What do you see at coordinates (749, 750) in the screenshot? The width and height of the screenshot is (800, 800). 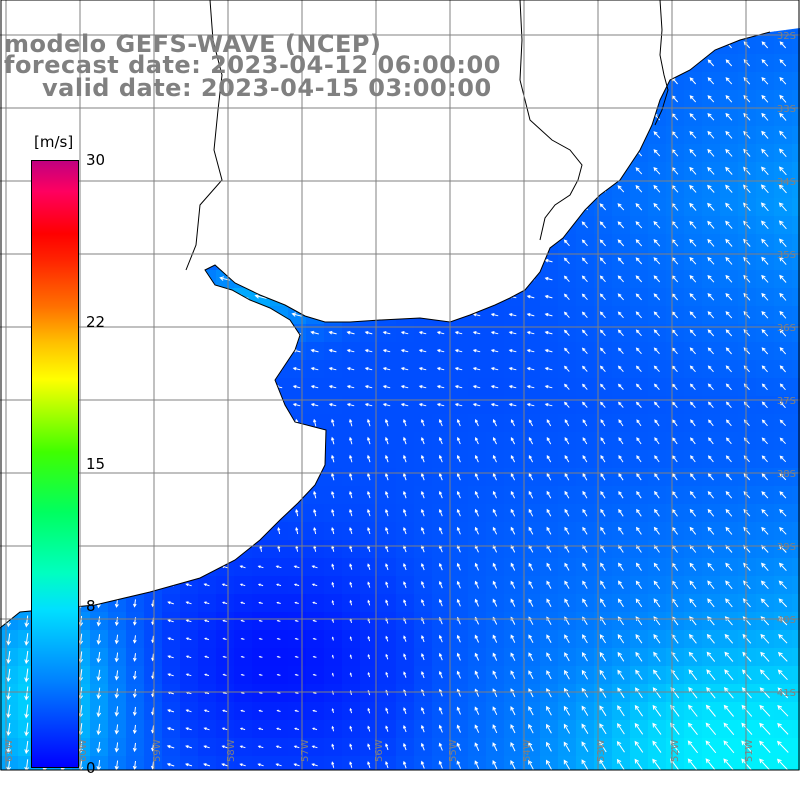 I see `longitude-label: 51W` at bounding box center [749, 750].